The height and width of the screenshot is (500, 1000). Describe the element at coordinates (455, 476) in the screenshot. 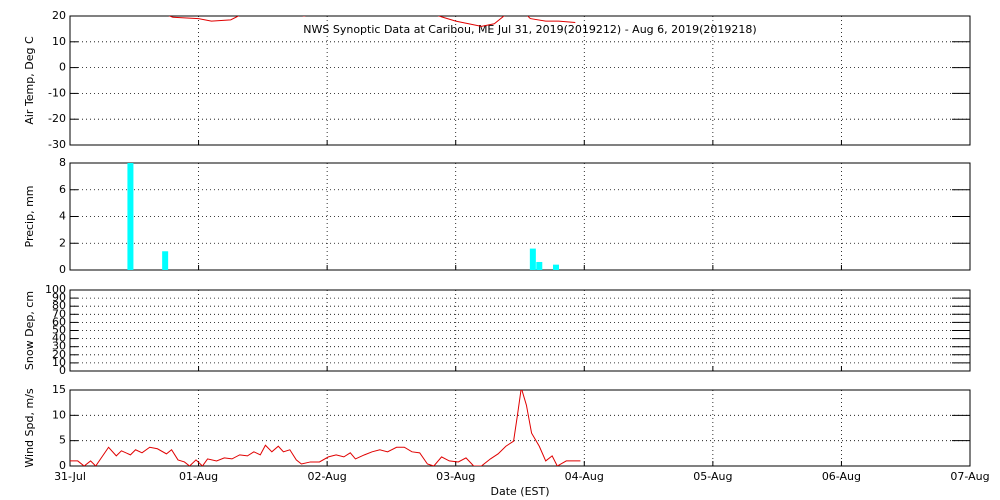

I see `x-tick-label: 03-Aug` at that location.